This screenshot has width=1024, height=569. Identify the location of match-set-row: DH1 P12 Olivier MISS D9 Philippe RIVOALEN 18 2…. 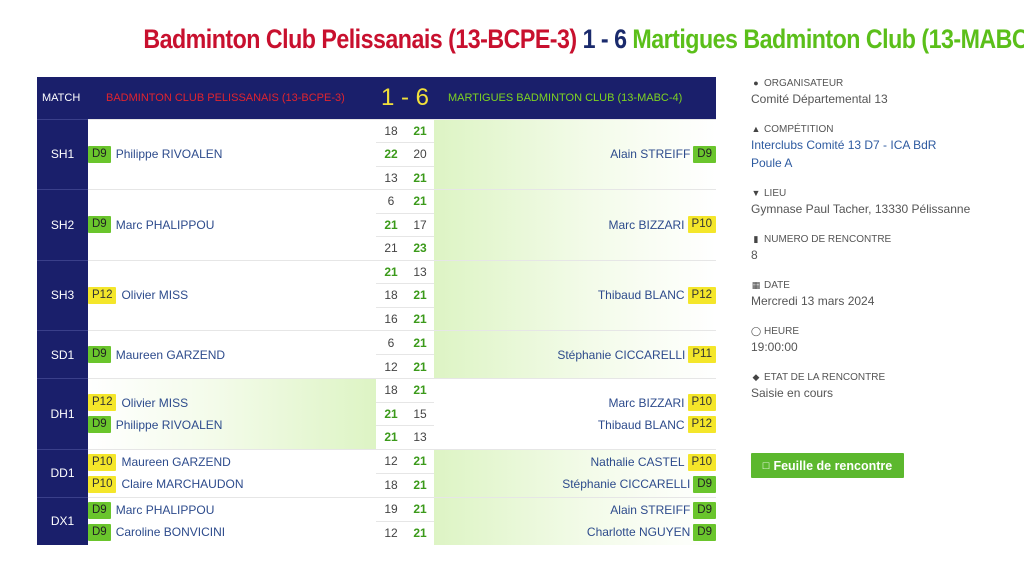
(376, 413).